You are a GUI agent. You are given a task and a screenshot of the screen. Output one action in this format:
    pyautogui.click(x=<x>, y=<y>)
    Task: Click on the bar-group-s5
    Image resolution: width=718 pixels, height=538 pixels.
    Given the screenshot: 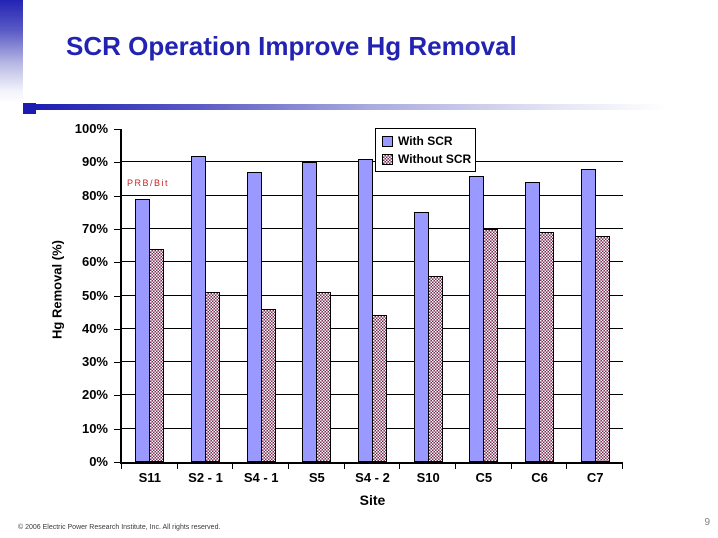 What is the action you would take?
    pyautogui.click(x=317, y=295)
    